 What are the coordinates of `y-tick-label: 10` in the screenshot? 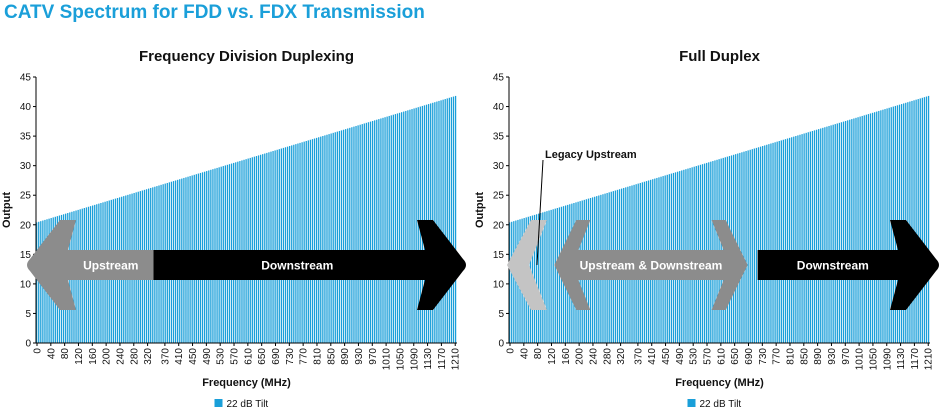 It's located at (499, 284).